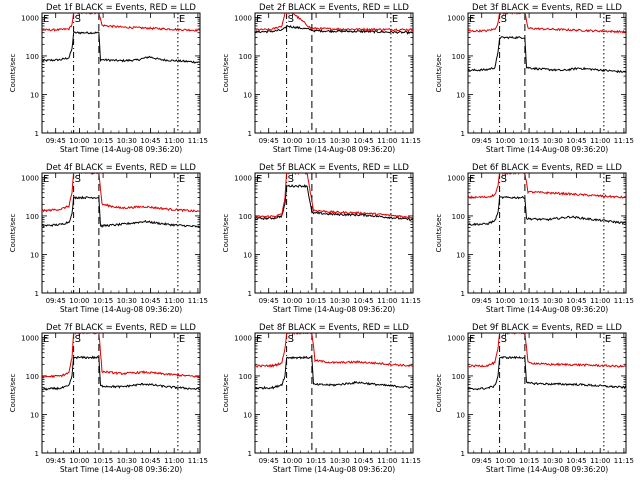  Describe the element at coordinates (547, 328) in the screenshot. I see `chart-title: Det 9f BLACK = Events, RED = LLD` at that location.